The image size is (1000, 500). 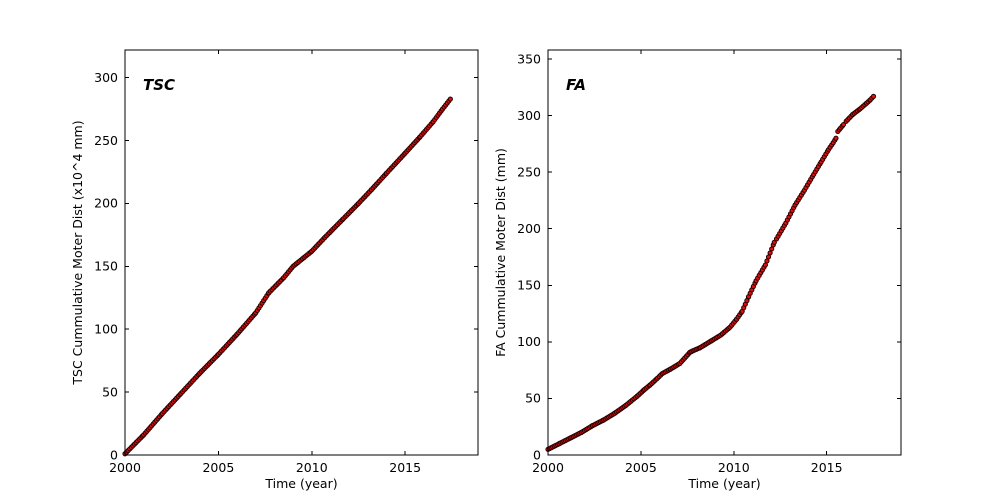 What do you see at coordinates (312, 467) in the screenshot?
I see `tsc-xtick-label: 2010` at bounding box center [312, 467].